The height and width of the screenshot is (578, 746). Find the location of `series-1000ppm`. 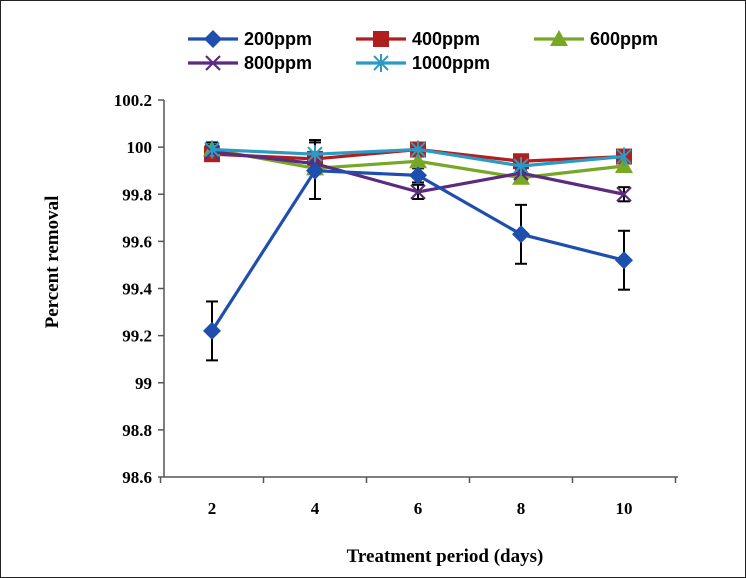

series-1000ppm is located at coordinates (418, 157).